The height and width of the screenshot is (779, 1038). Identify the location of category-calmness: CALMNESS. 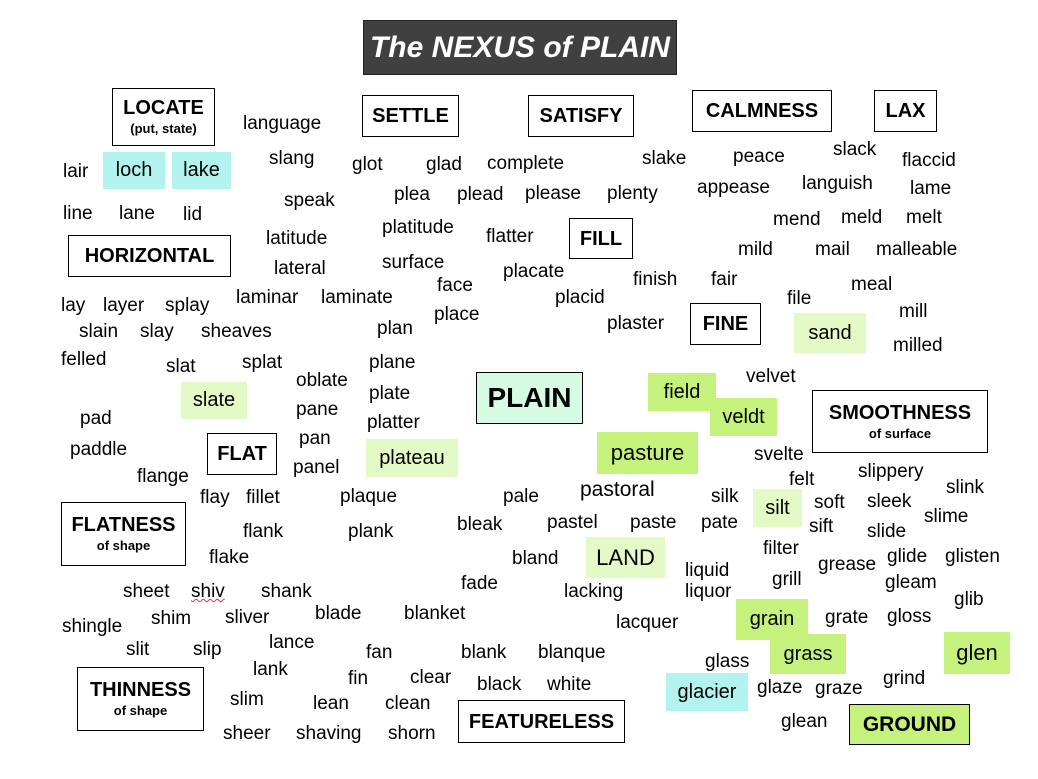
(762, 111).